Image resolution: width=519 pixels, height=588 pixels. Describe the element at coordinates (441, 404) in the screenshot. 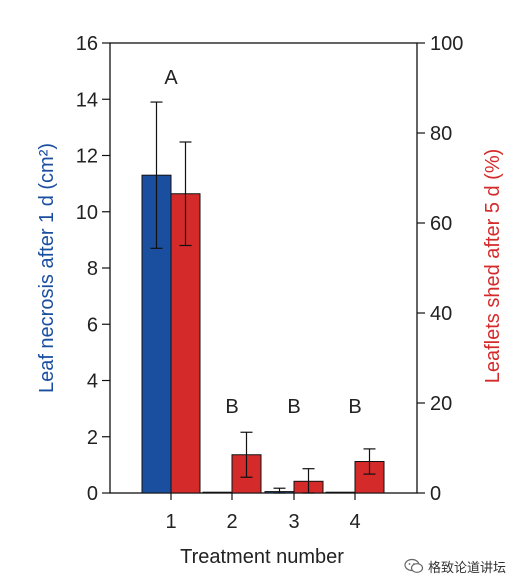

I see `right-tick-label: 20` at that location.